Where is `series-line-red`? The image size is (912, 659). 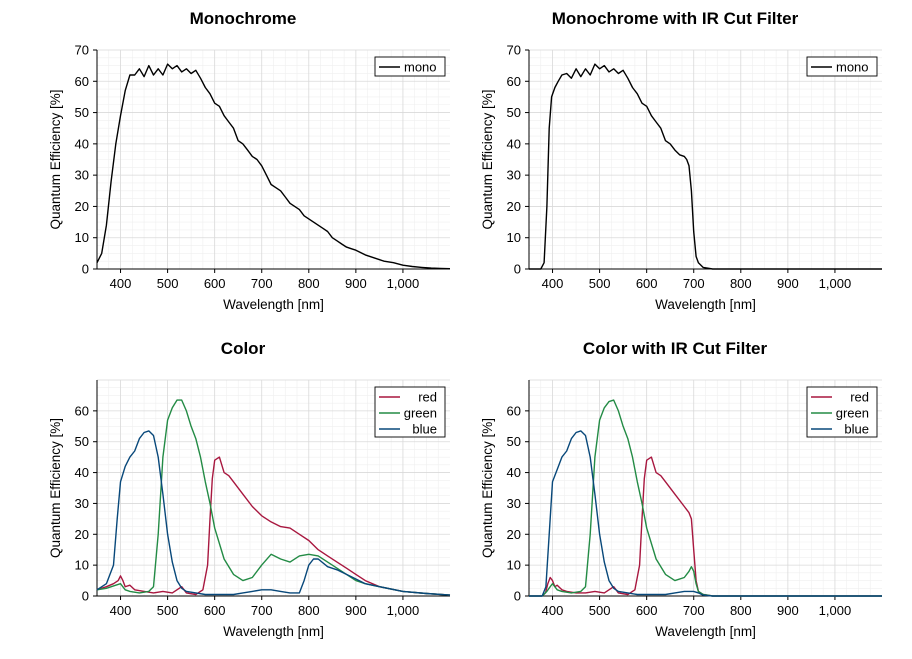 series-line-red is located at coordinates (273, 526).